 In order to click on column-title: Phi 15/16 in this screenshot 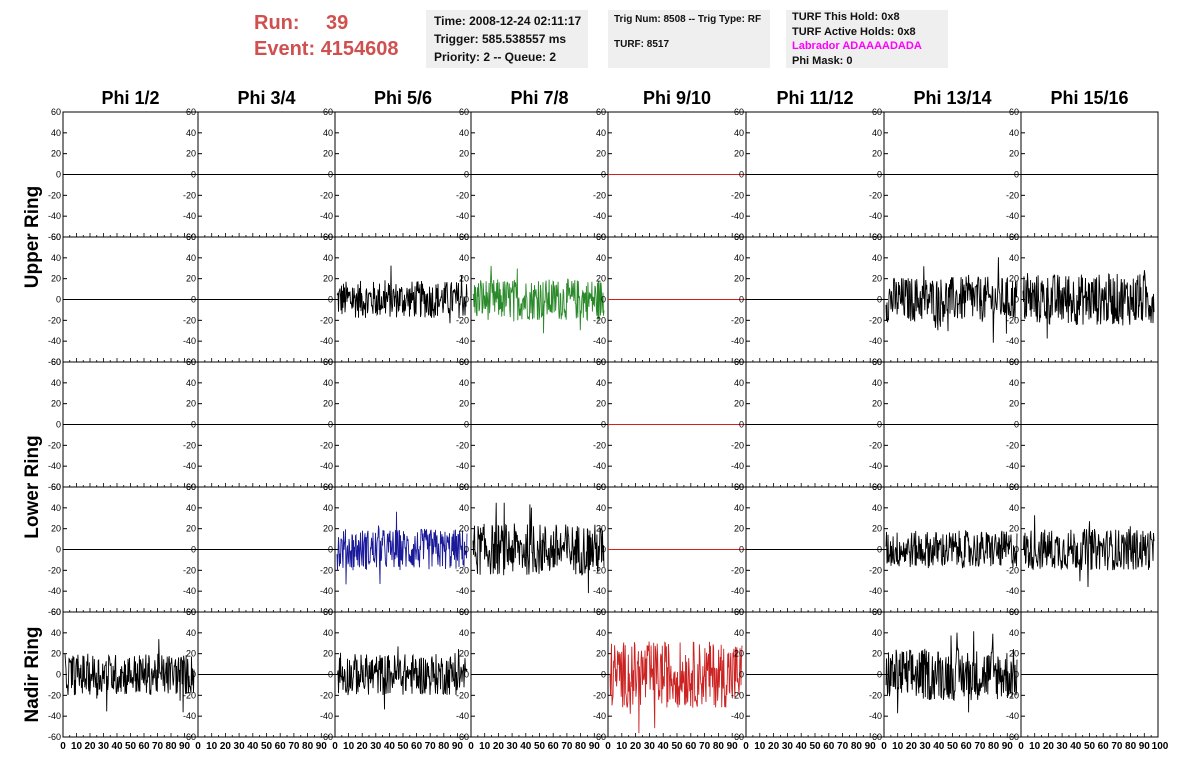, I will do `click(1089, 98)`.